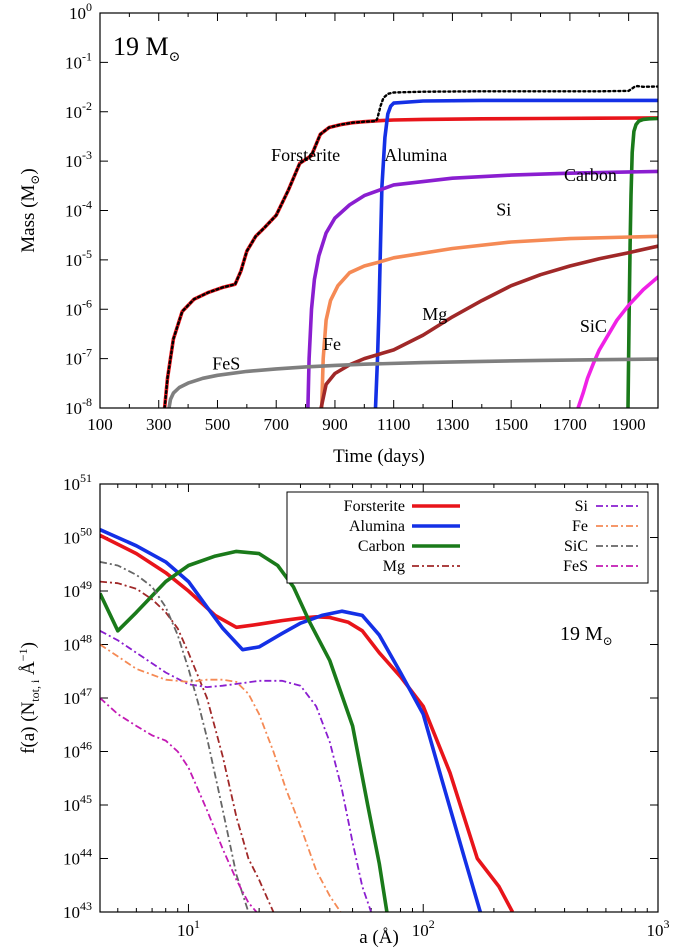 The width and height of the screenshot is (684, 948). What do you see at coordinates (415, 155) in the screenshot?
I see `series-label-alumina: Alumina` at bounding box center [415, 155].